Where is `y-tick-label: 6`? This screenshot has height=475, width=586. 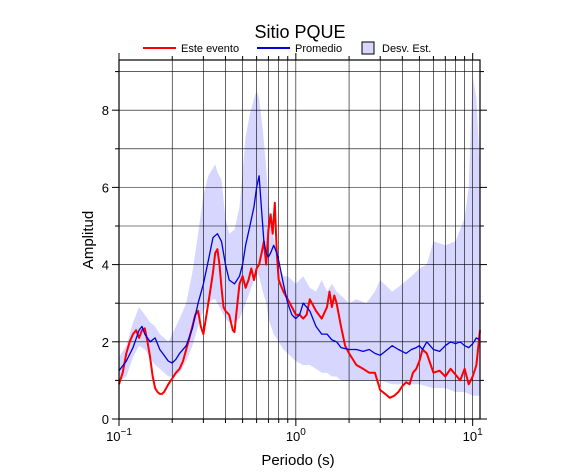 y-tick-label: 6 is located at coordinates (105, 187).